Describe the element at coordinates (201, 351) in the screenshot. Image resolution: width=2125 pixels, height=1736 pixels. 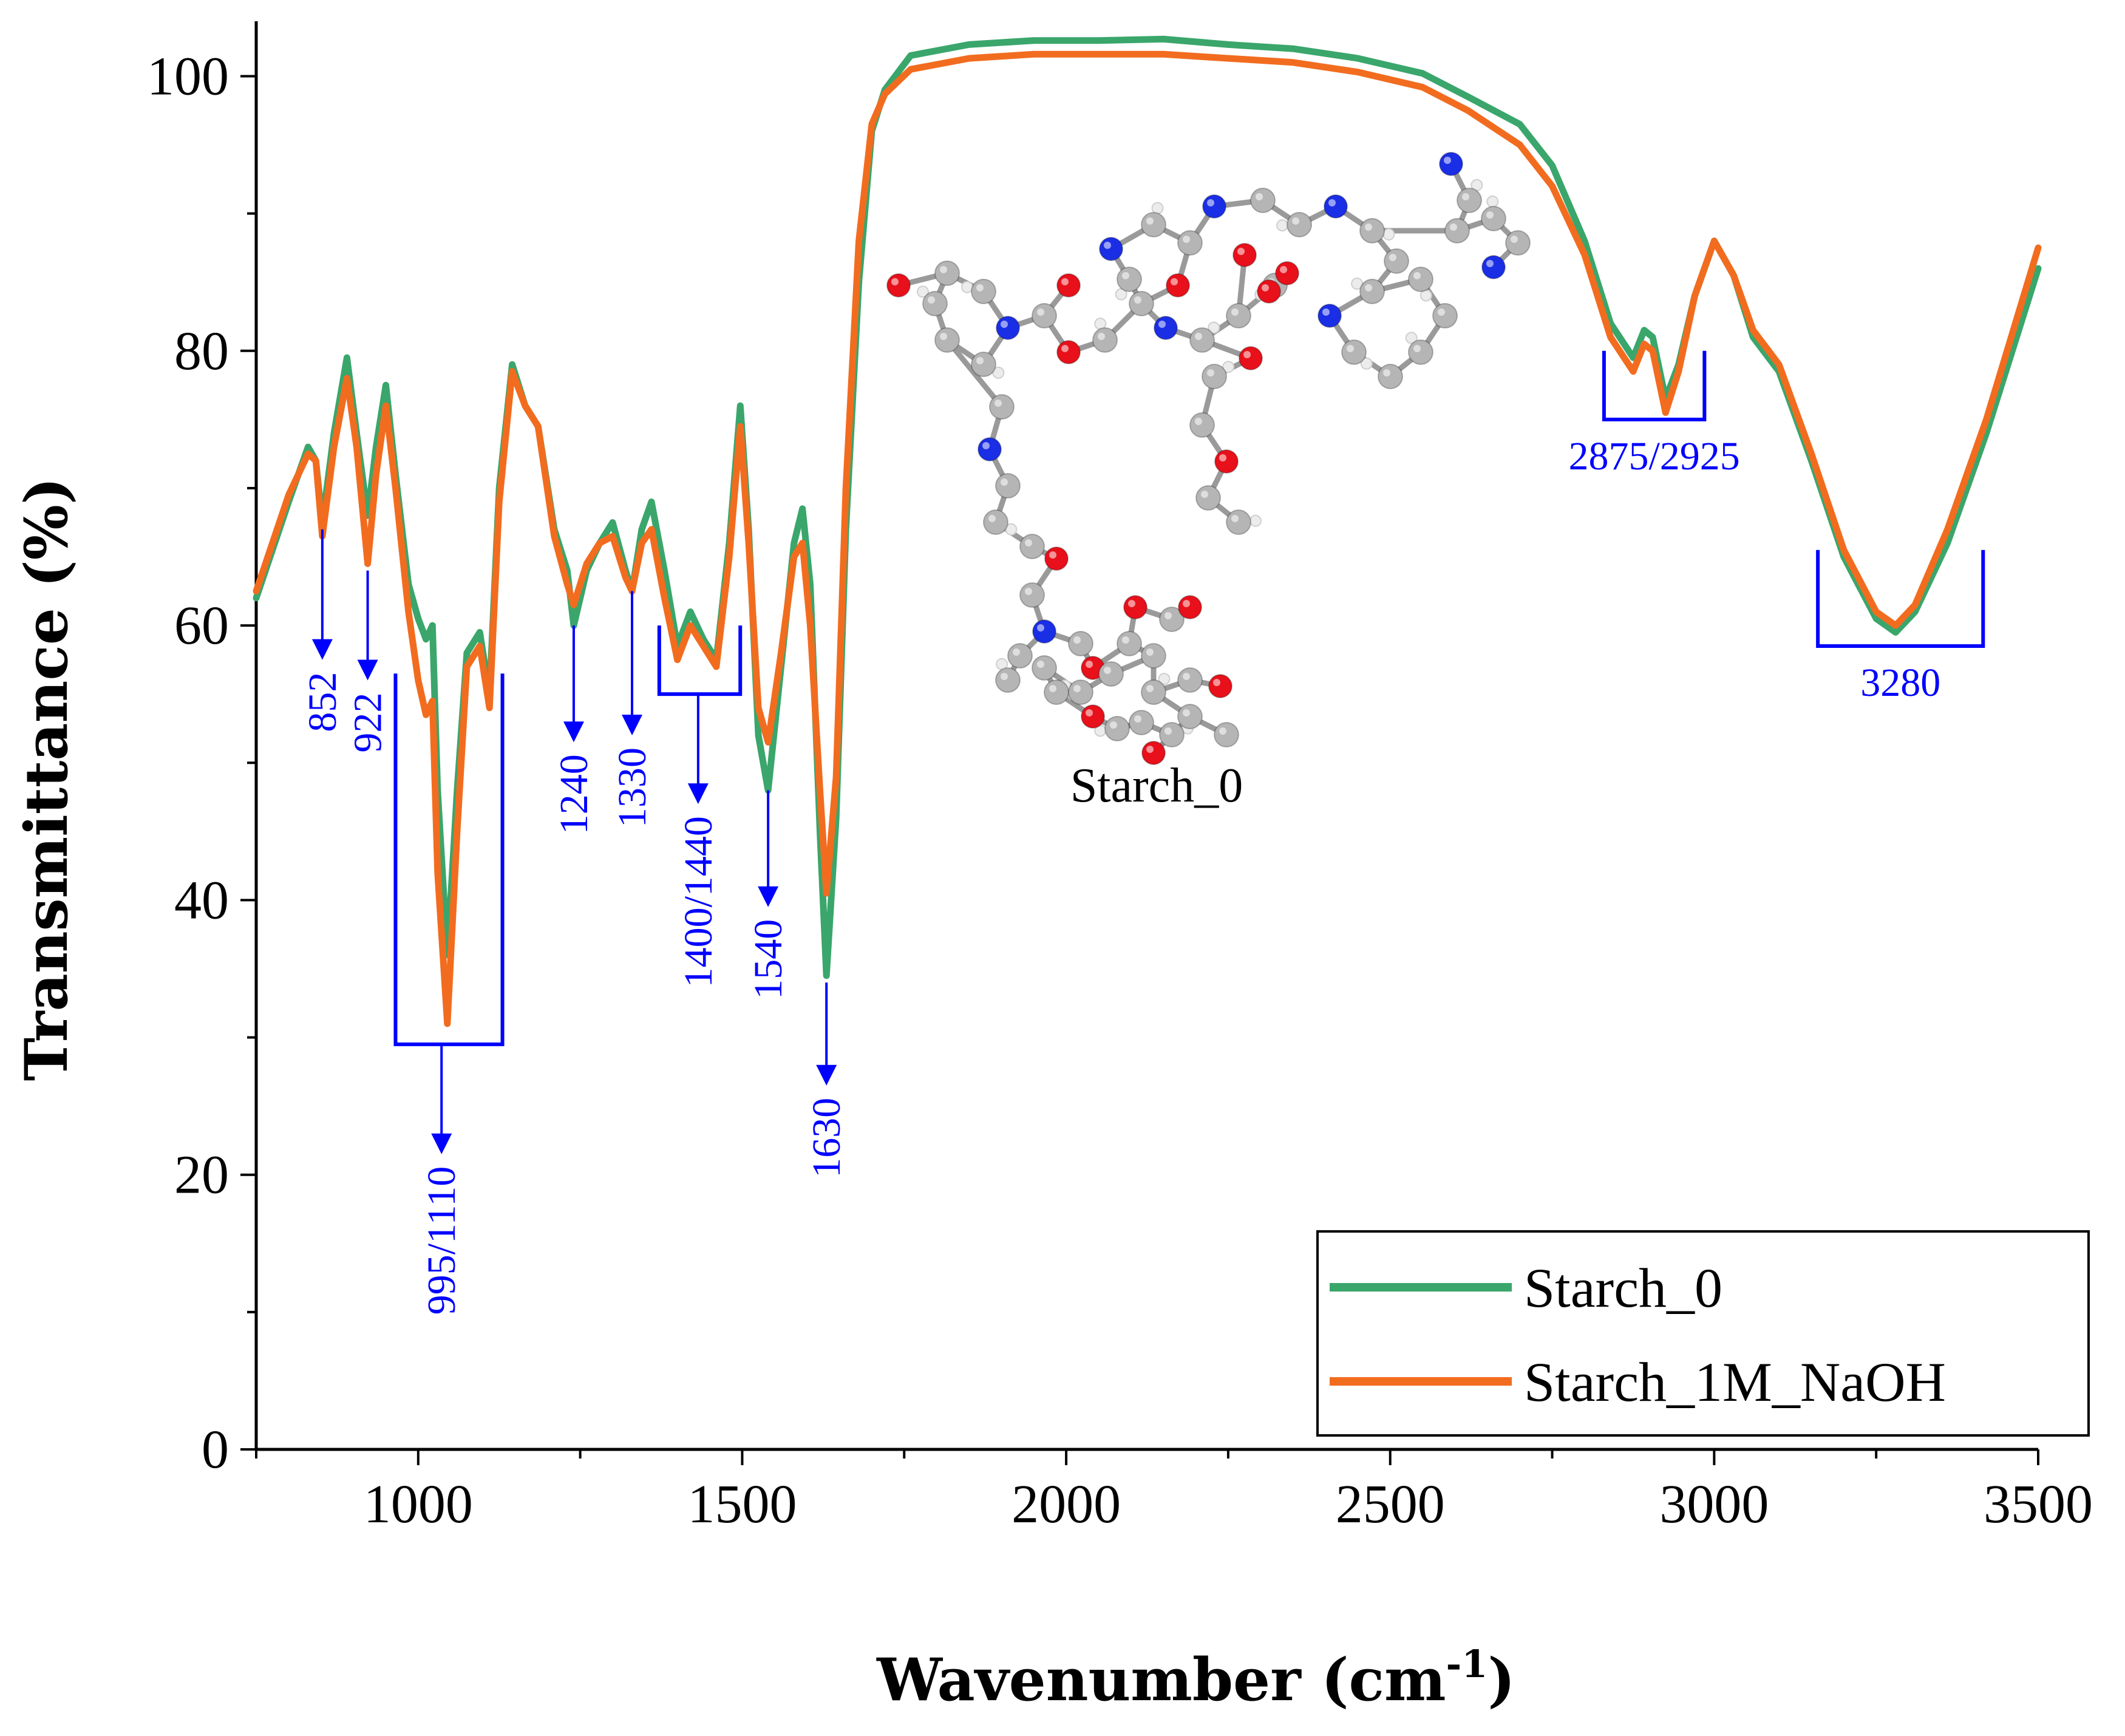
I see `y-tick-label: 80` at that location.